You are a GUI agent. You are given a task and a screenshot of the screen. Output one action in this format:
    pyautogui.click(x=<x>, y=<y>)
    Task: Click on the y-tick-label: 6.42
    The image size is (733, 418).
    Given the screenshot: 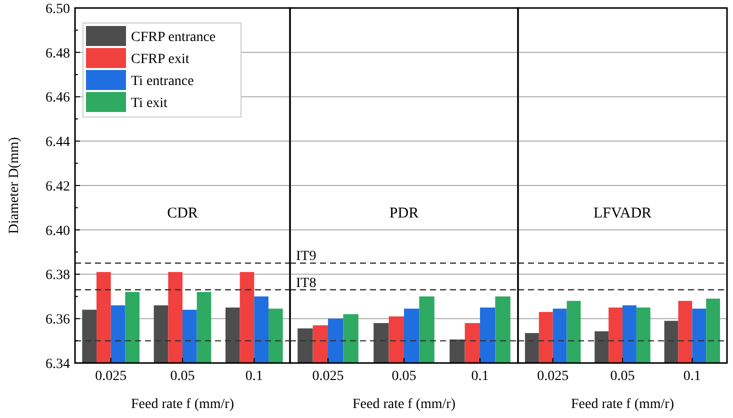 What is the action you would take?
    pyautogui.click(x=58, y=186)
    